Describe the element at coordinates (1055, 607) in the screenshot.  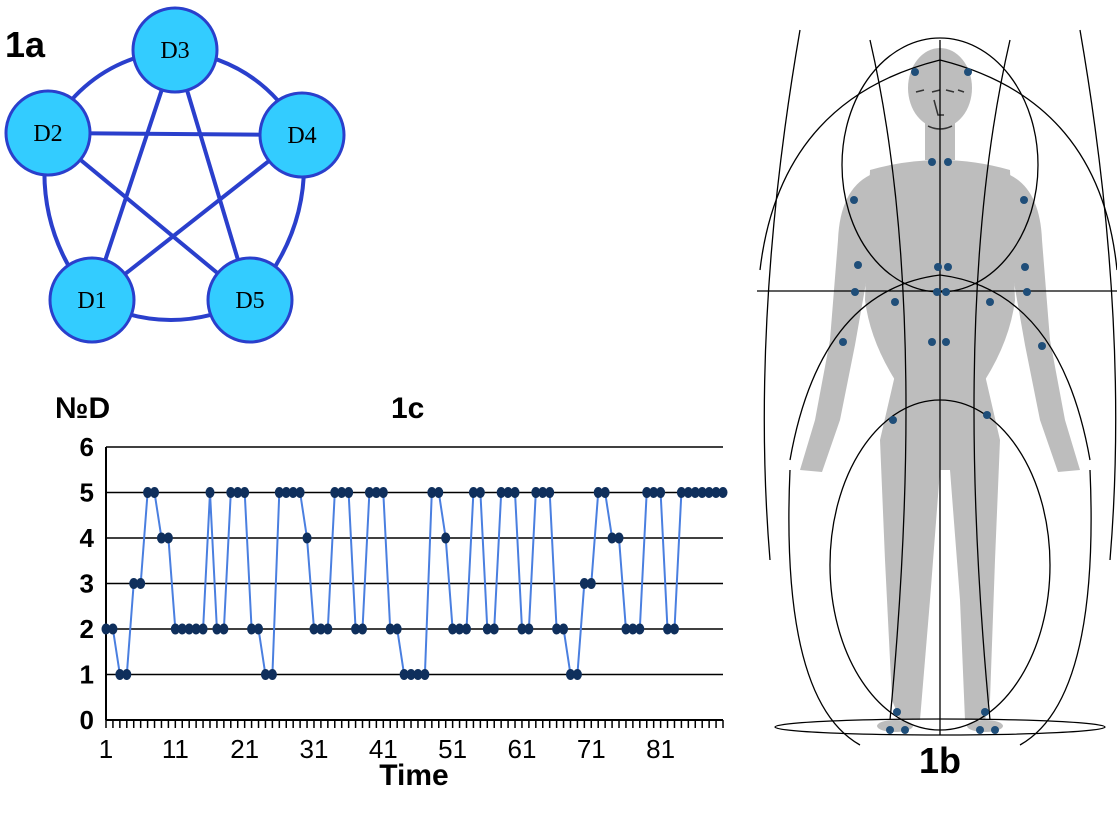
I see `right-lower-curve` at that location.